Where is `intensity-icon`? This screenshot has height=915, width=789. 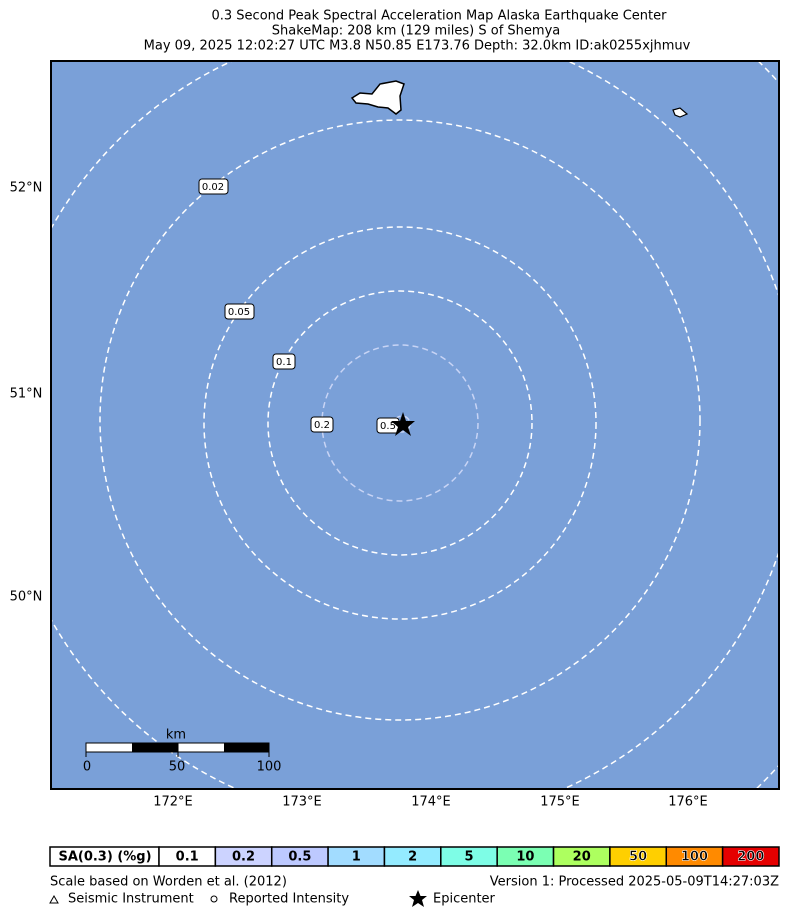
intensity-icon is located at coordinates (214, 899).